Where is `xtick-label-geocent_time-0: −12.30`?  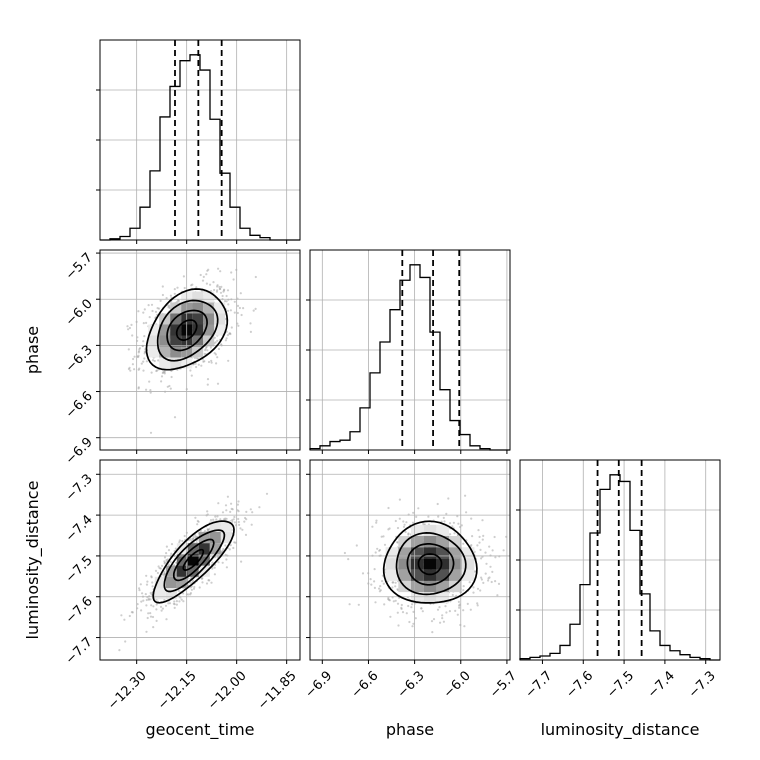
xtick-label-geocent_time-0: −12.30 is located at coordinates (127, 690).